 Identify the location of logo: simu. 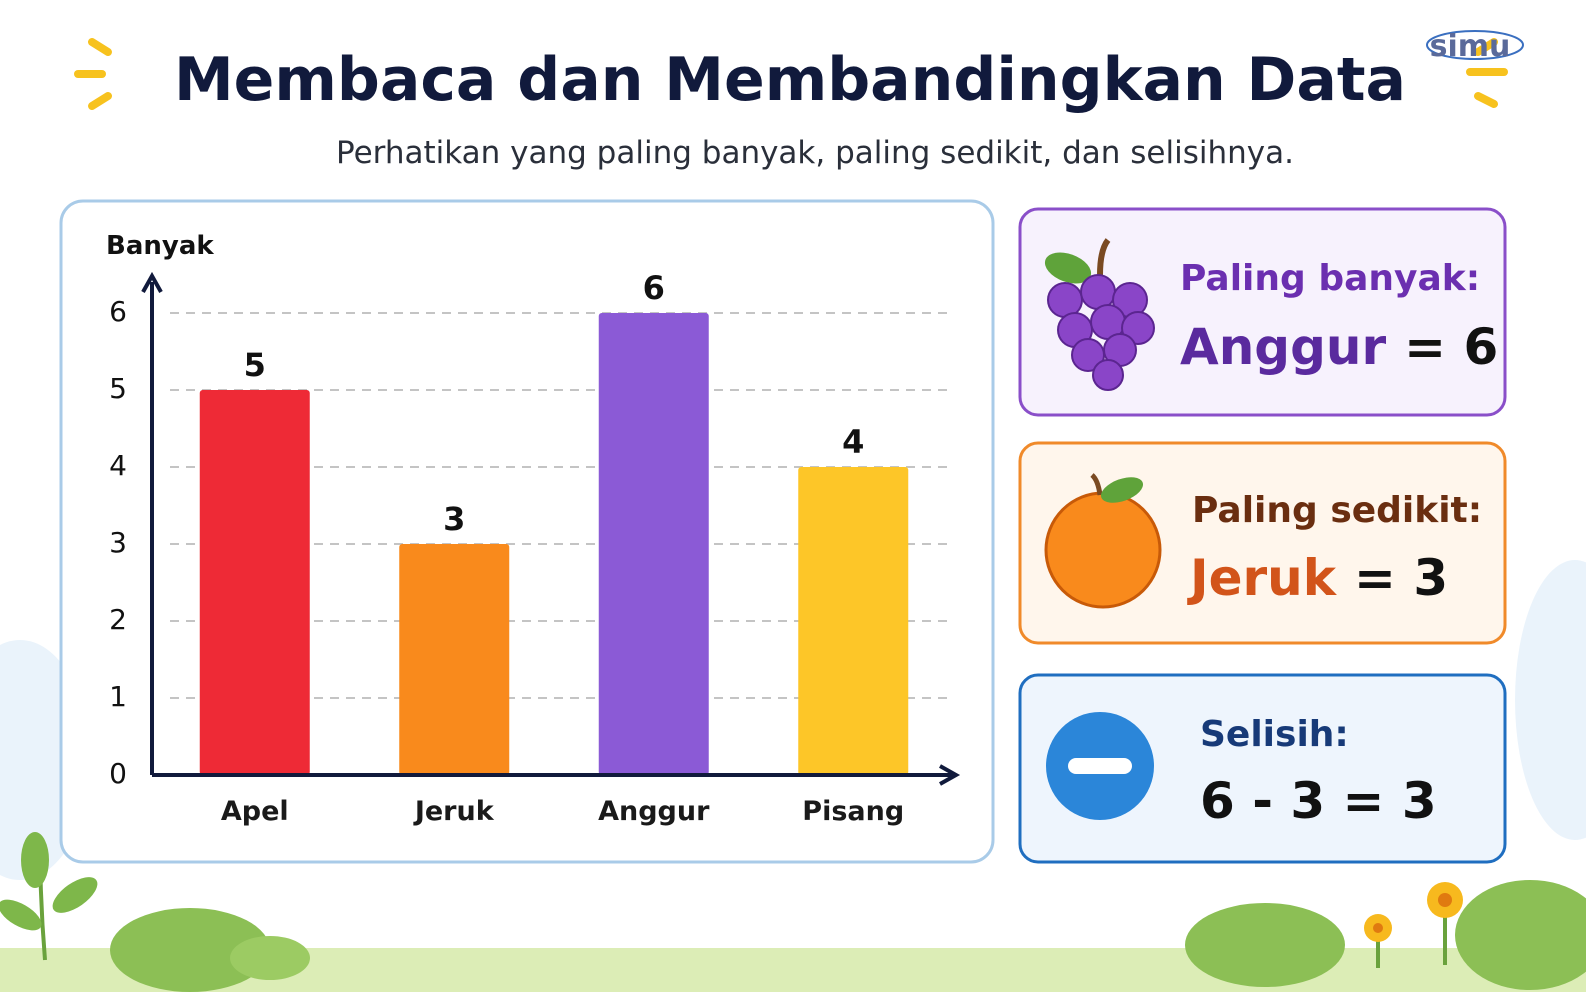
(1470, 46).